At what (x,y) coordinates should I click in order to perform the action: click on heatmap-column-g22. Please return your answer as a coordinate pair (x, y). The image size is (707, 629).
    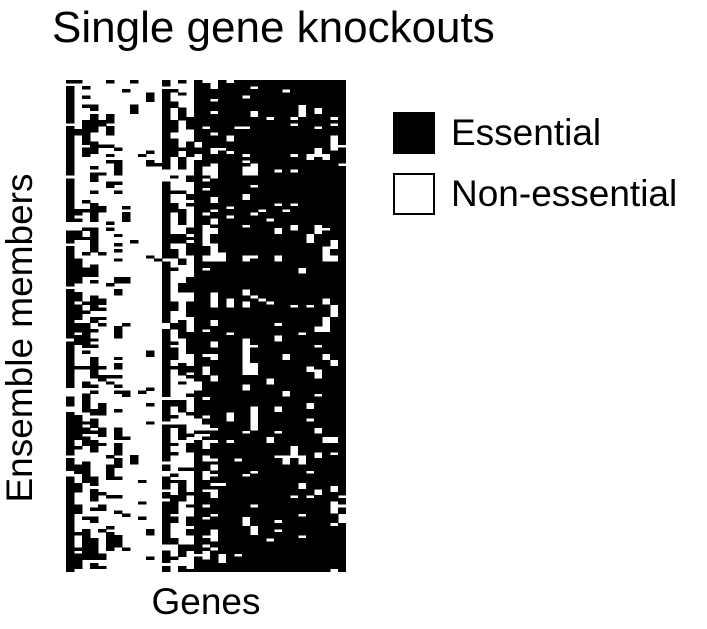
    Looking at the image, I should click on (238, 326).